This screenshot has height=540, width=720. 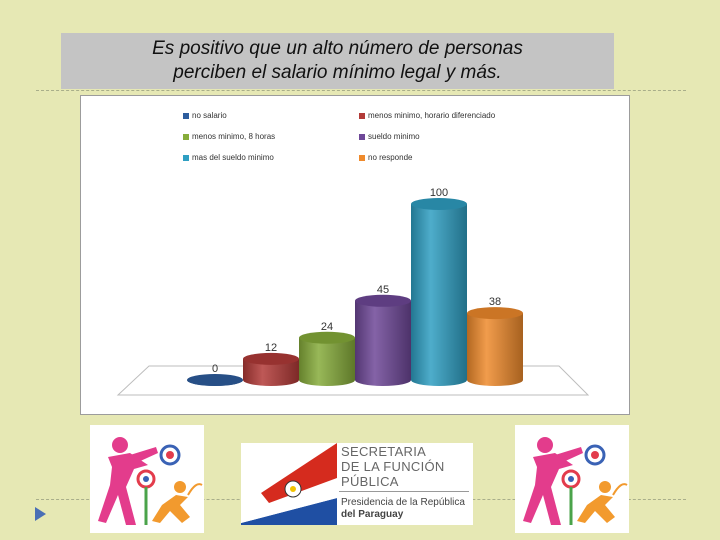 What do you see at coordinates (234, 136) in the screenshot?
I see `legend-label: menos minimo, 8 horas` at bounding box center [234, 136].